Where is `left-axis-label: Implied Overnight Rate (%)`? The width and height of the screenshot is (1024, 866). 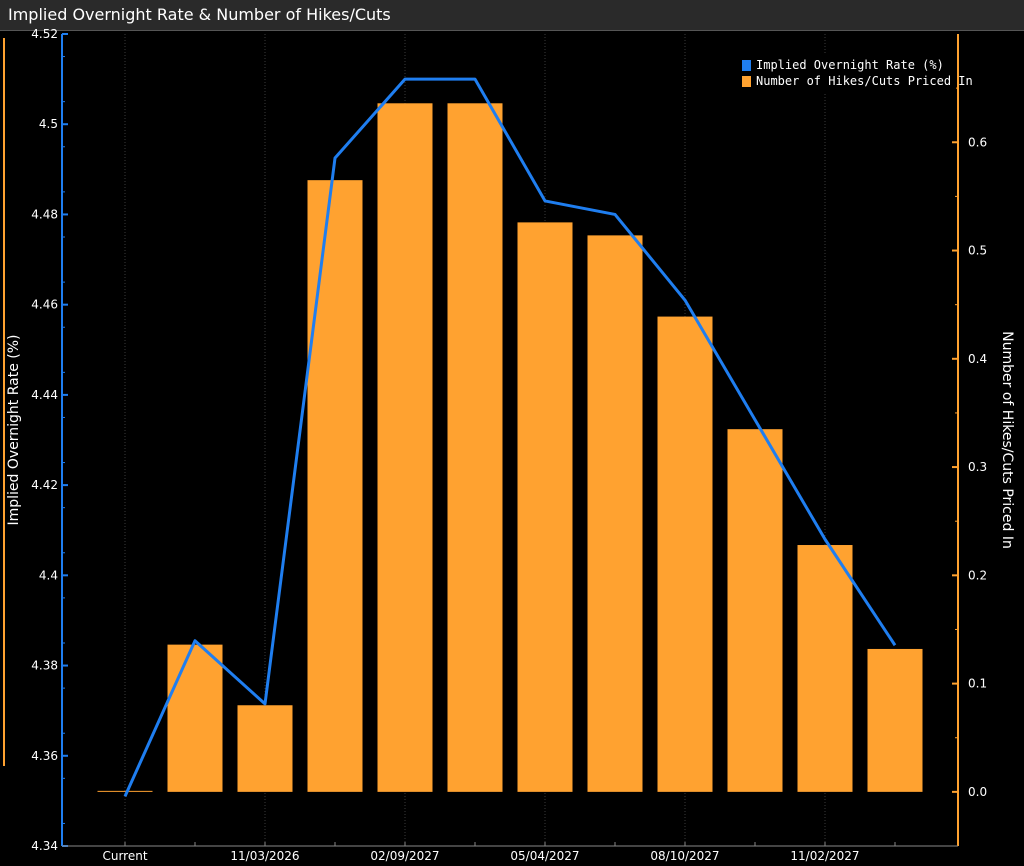 left-axis-label: Implied Overnight Rate (%) is located at coordinates (14, 429).